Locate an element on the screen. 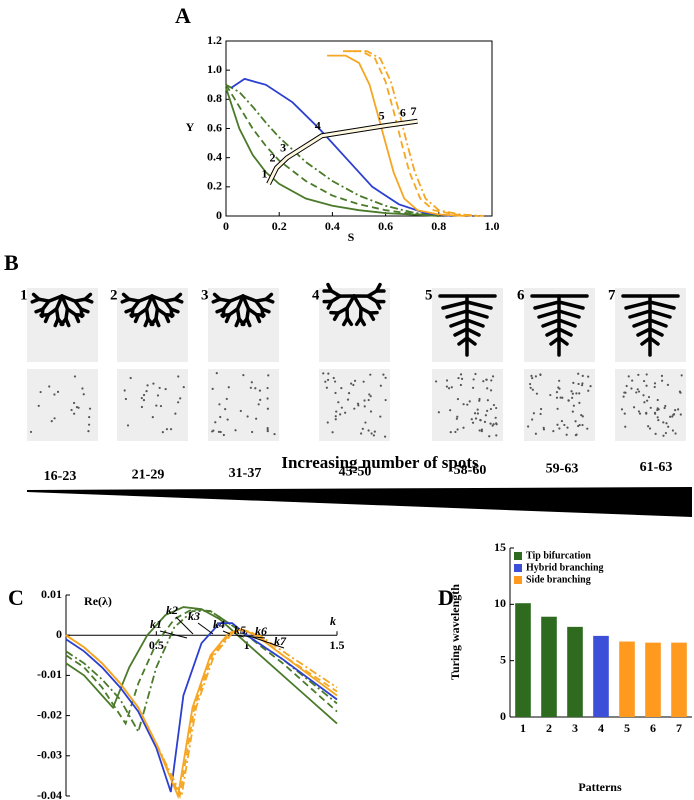  image-label: 1 is located at coordinates (24, 295).